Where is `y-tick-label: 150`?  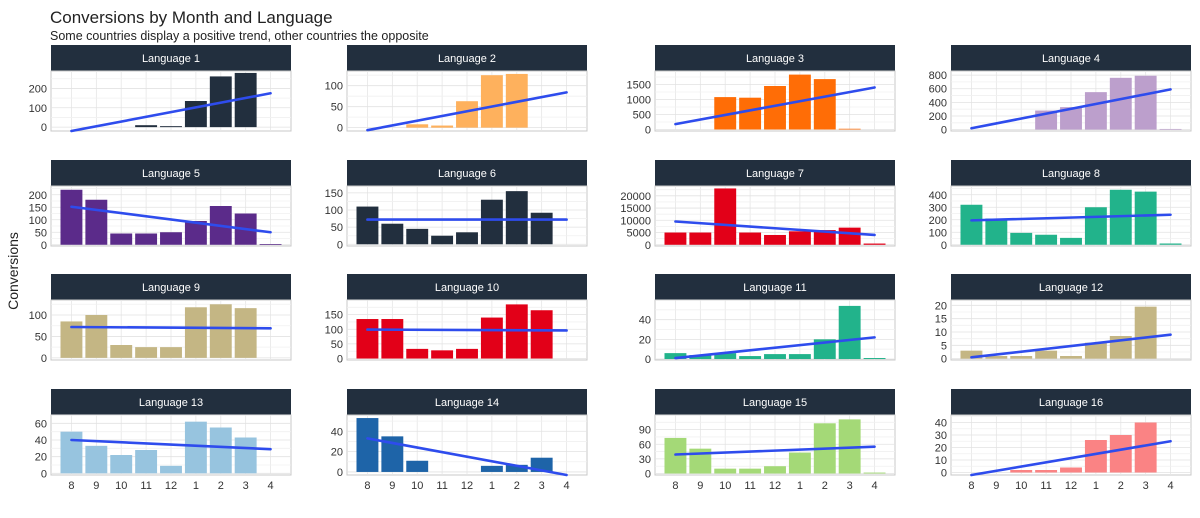
y-tick-label: 150 is located at coordinates (334, 194).